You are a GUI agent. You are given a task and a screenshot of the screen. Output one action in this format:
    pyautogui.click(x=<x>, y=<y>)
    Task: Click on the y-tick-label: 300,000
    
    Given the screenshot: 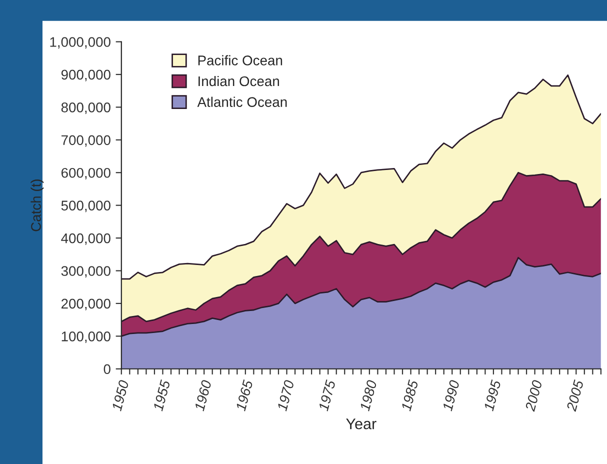 What is the action you would take?
    pyautogui.click(x=85, y=272)
    